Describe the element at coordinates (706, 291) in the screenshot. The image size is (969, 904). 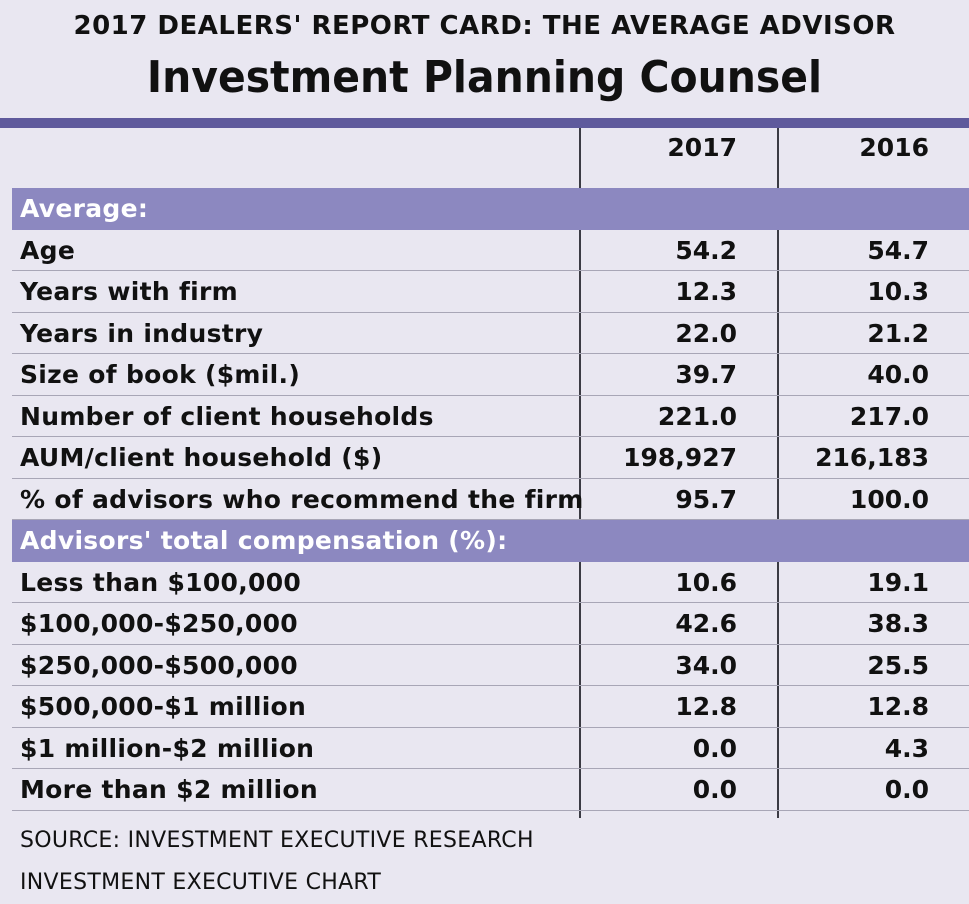
I see `value-2017: 12.3` at that location.